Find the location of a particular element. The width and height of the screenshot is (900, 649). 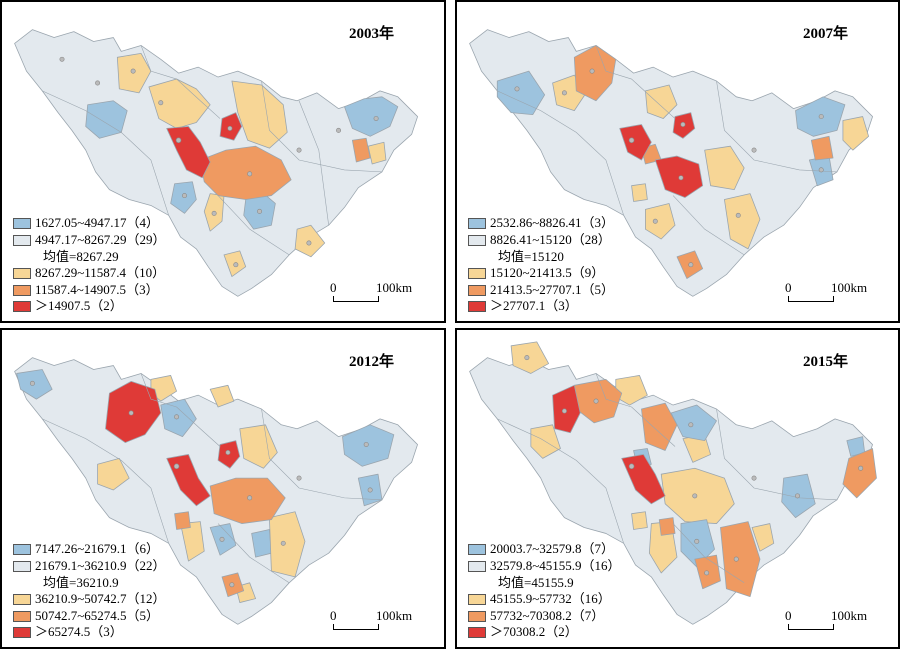

legend-range: 2532.86~8826.41 is located at coordinates (536, 223).